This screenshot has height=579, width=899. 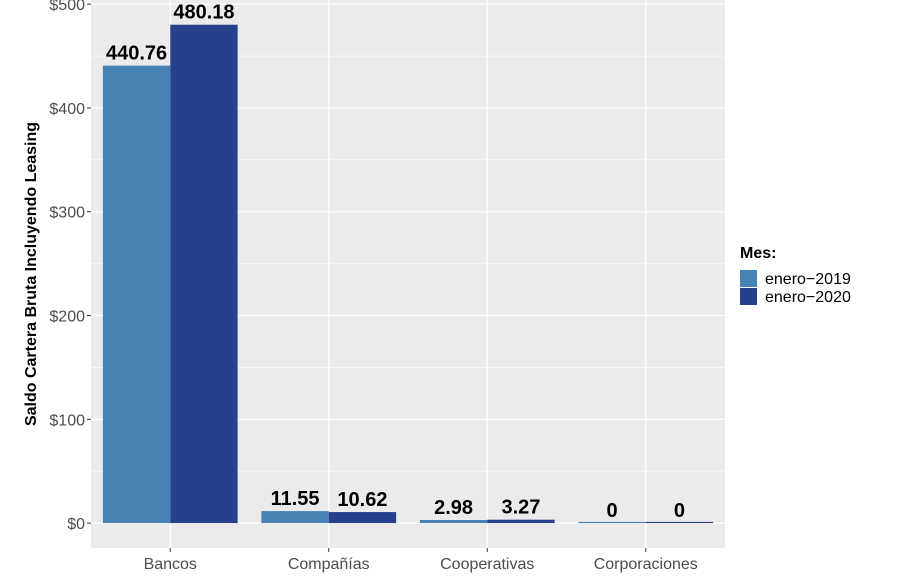 What do you see at coordinates (421, 560) in the screenshot?
I see `x-axis: Bancos Compañías Cooperativas Corporaciones` at bounding box center [421, 560].